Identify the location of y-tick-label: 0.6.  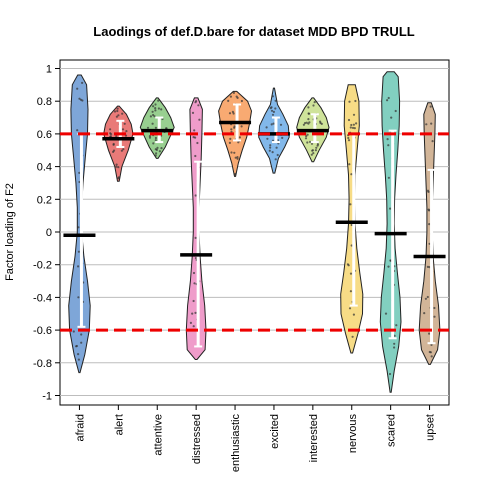
(44, 135).